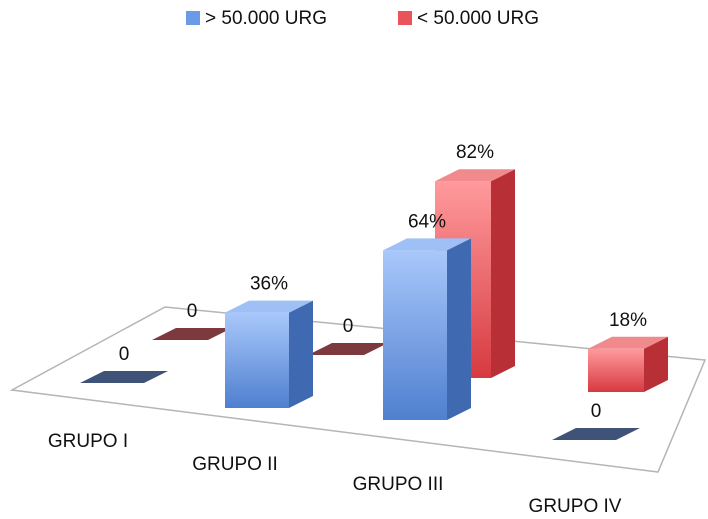 This screenshot has height=519, width=708. I want to click on legend-label: < 50.000 URG, so click(478, 18).